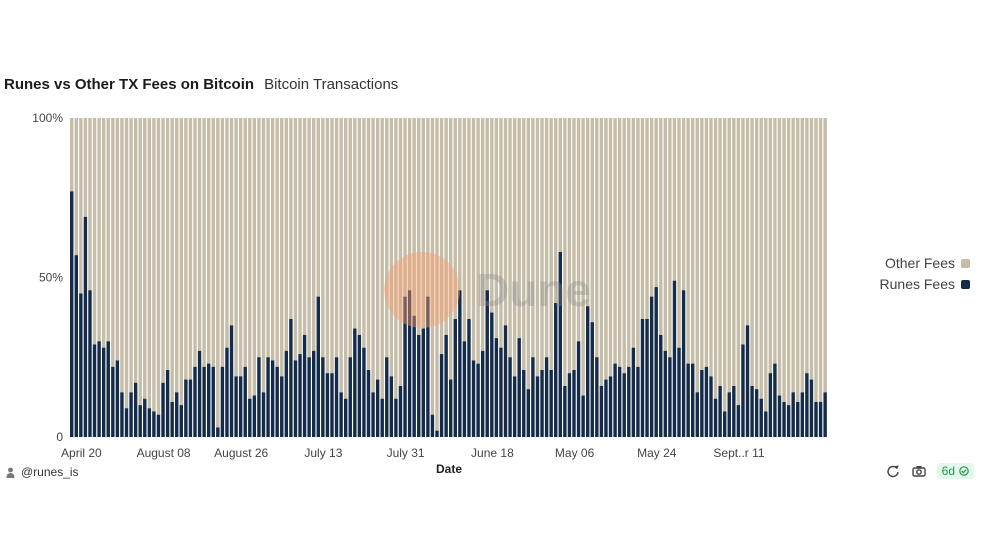 The height and width of the screenshot is (554, 984). I want to click on author-link: @runes_is, so click(42, 472).